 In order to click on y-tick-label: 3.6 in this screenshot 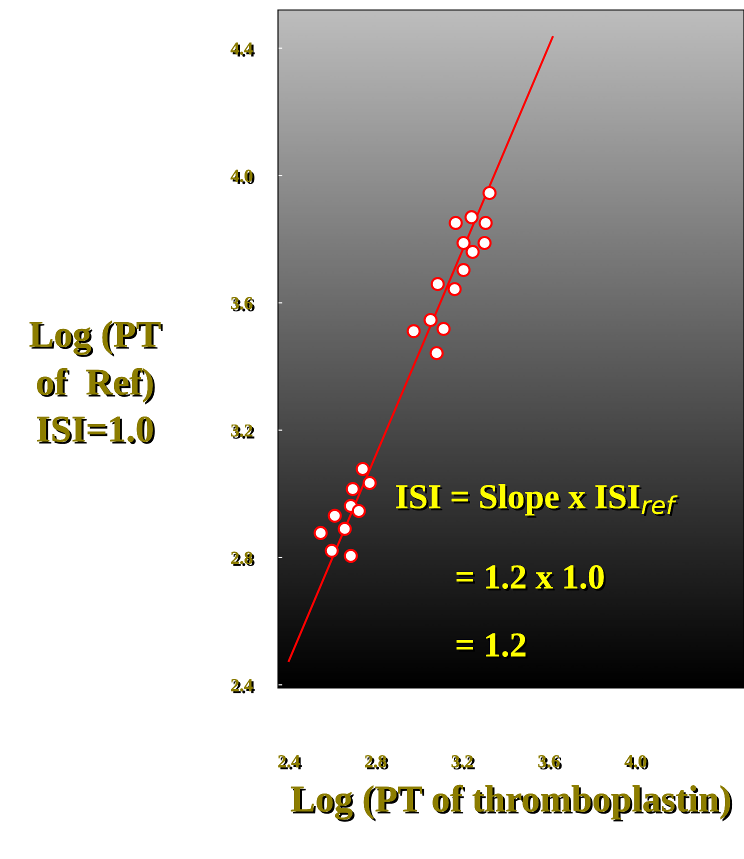, I will do `click(243, 304)`.